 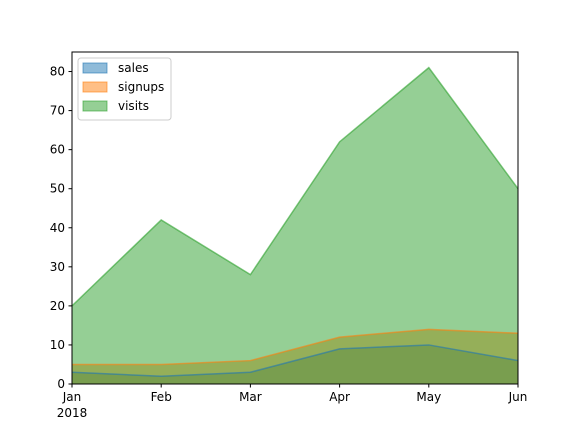 I want to click on y-tick-label: 10, so click(x=57, y=345).